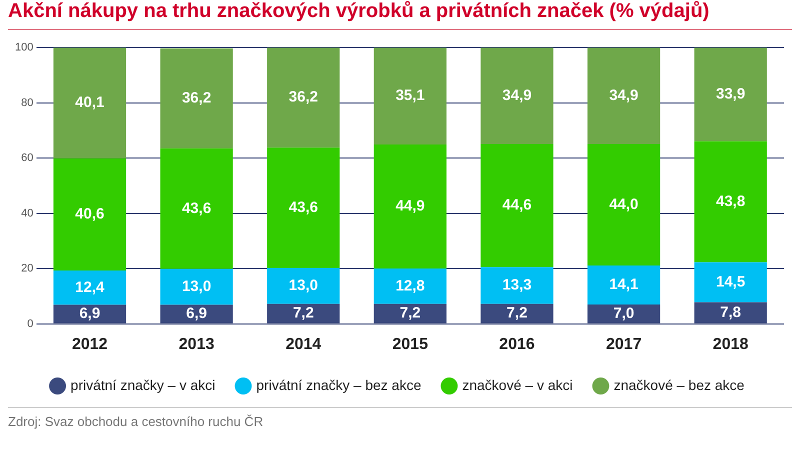 This screenshot has width=800, height=449. I want to click on data-label: 14,5, so click(731, 281).